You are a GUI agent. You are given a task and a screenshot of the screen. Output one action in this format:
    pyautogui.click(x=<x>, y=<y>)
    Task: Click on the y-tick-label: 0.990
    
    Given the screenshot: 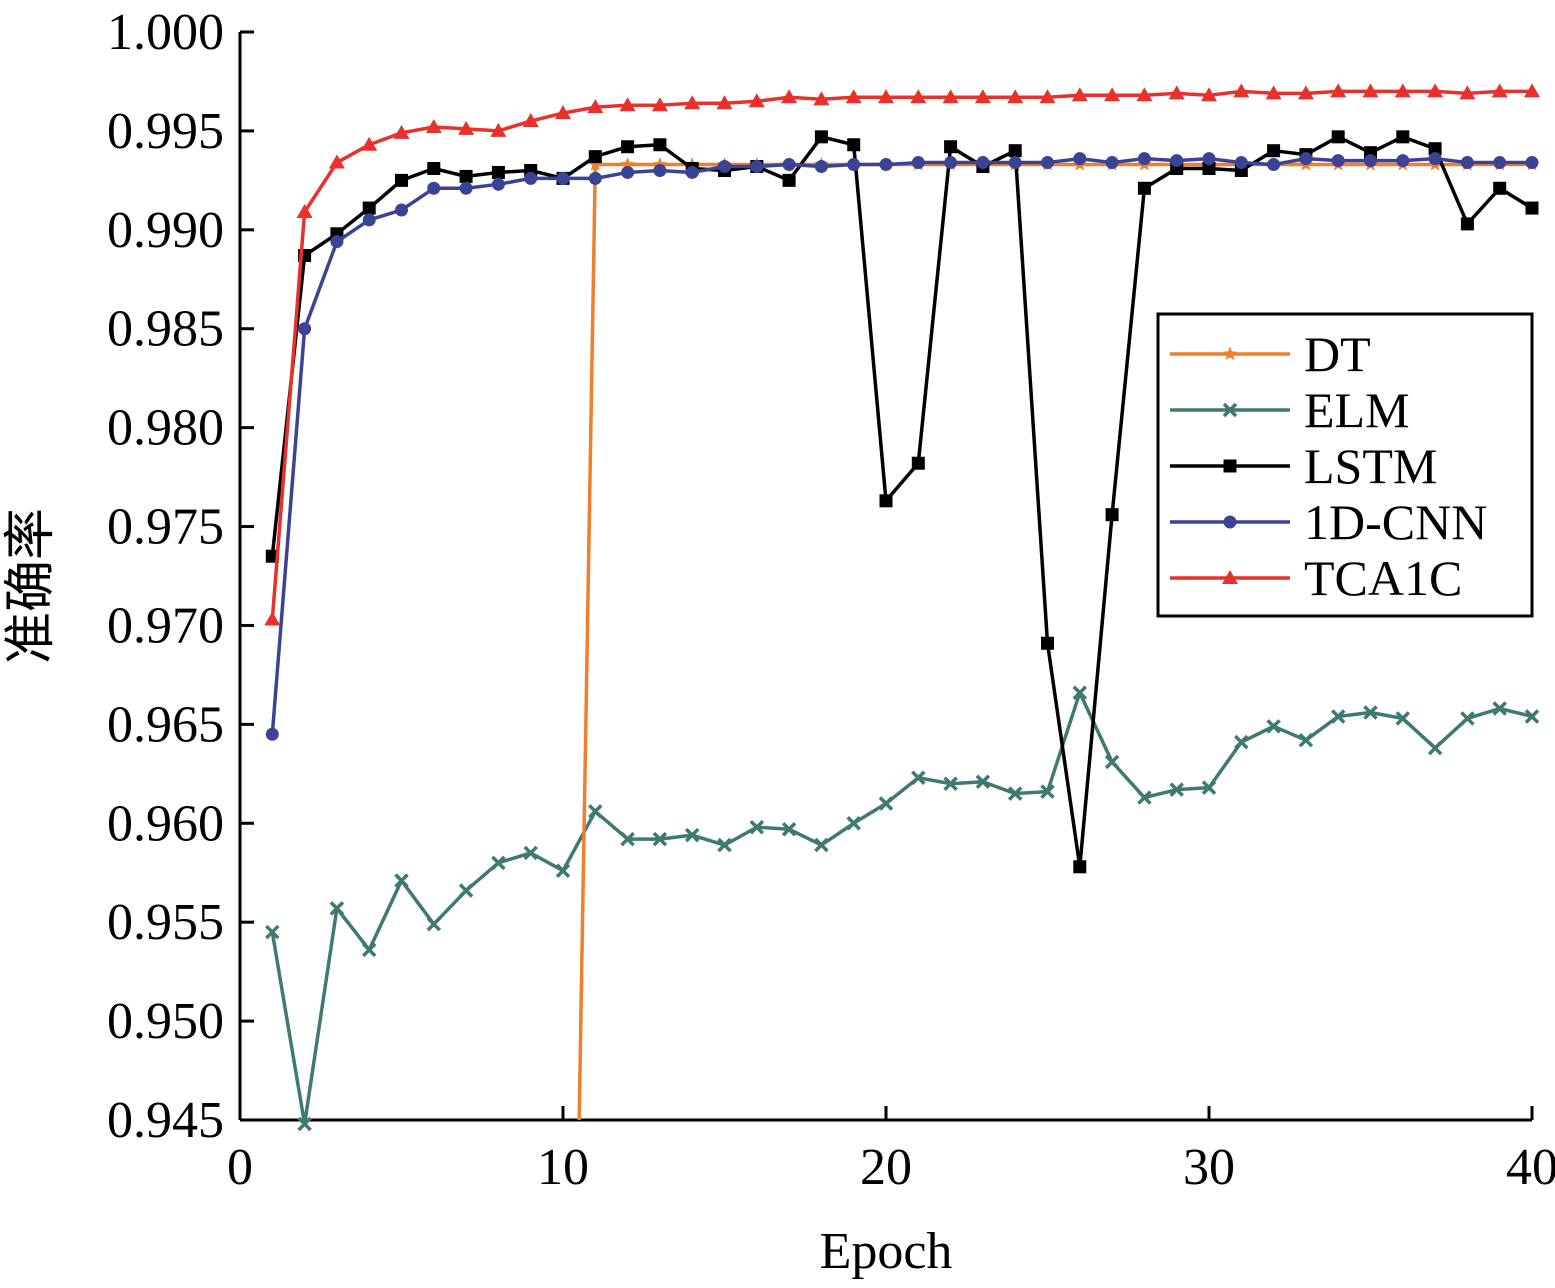 What is the action you would take?
    pyautogui.click(x=165, y=230)
    